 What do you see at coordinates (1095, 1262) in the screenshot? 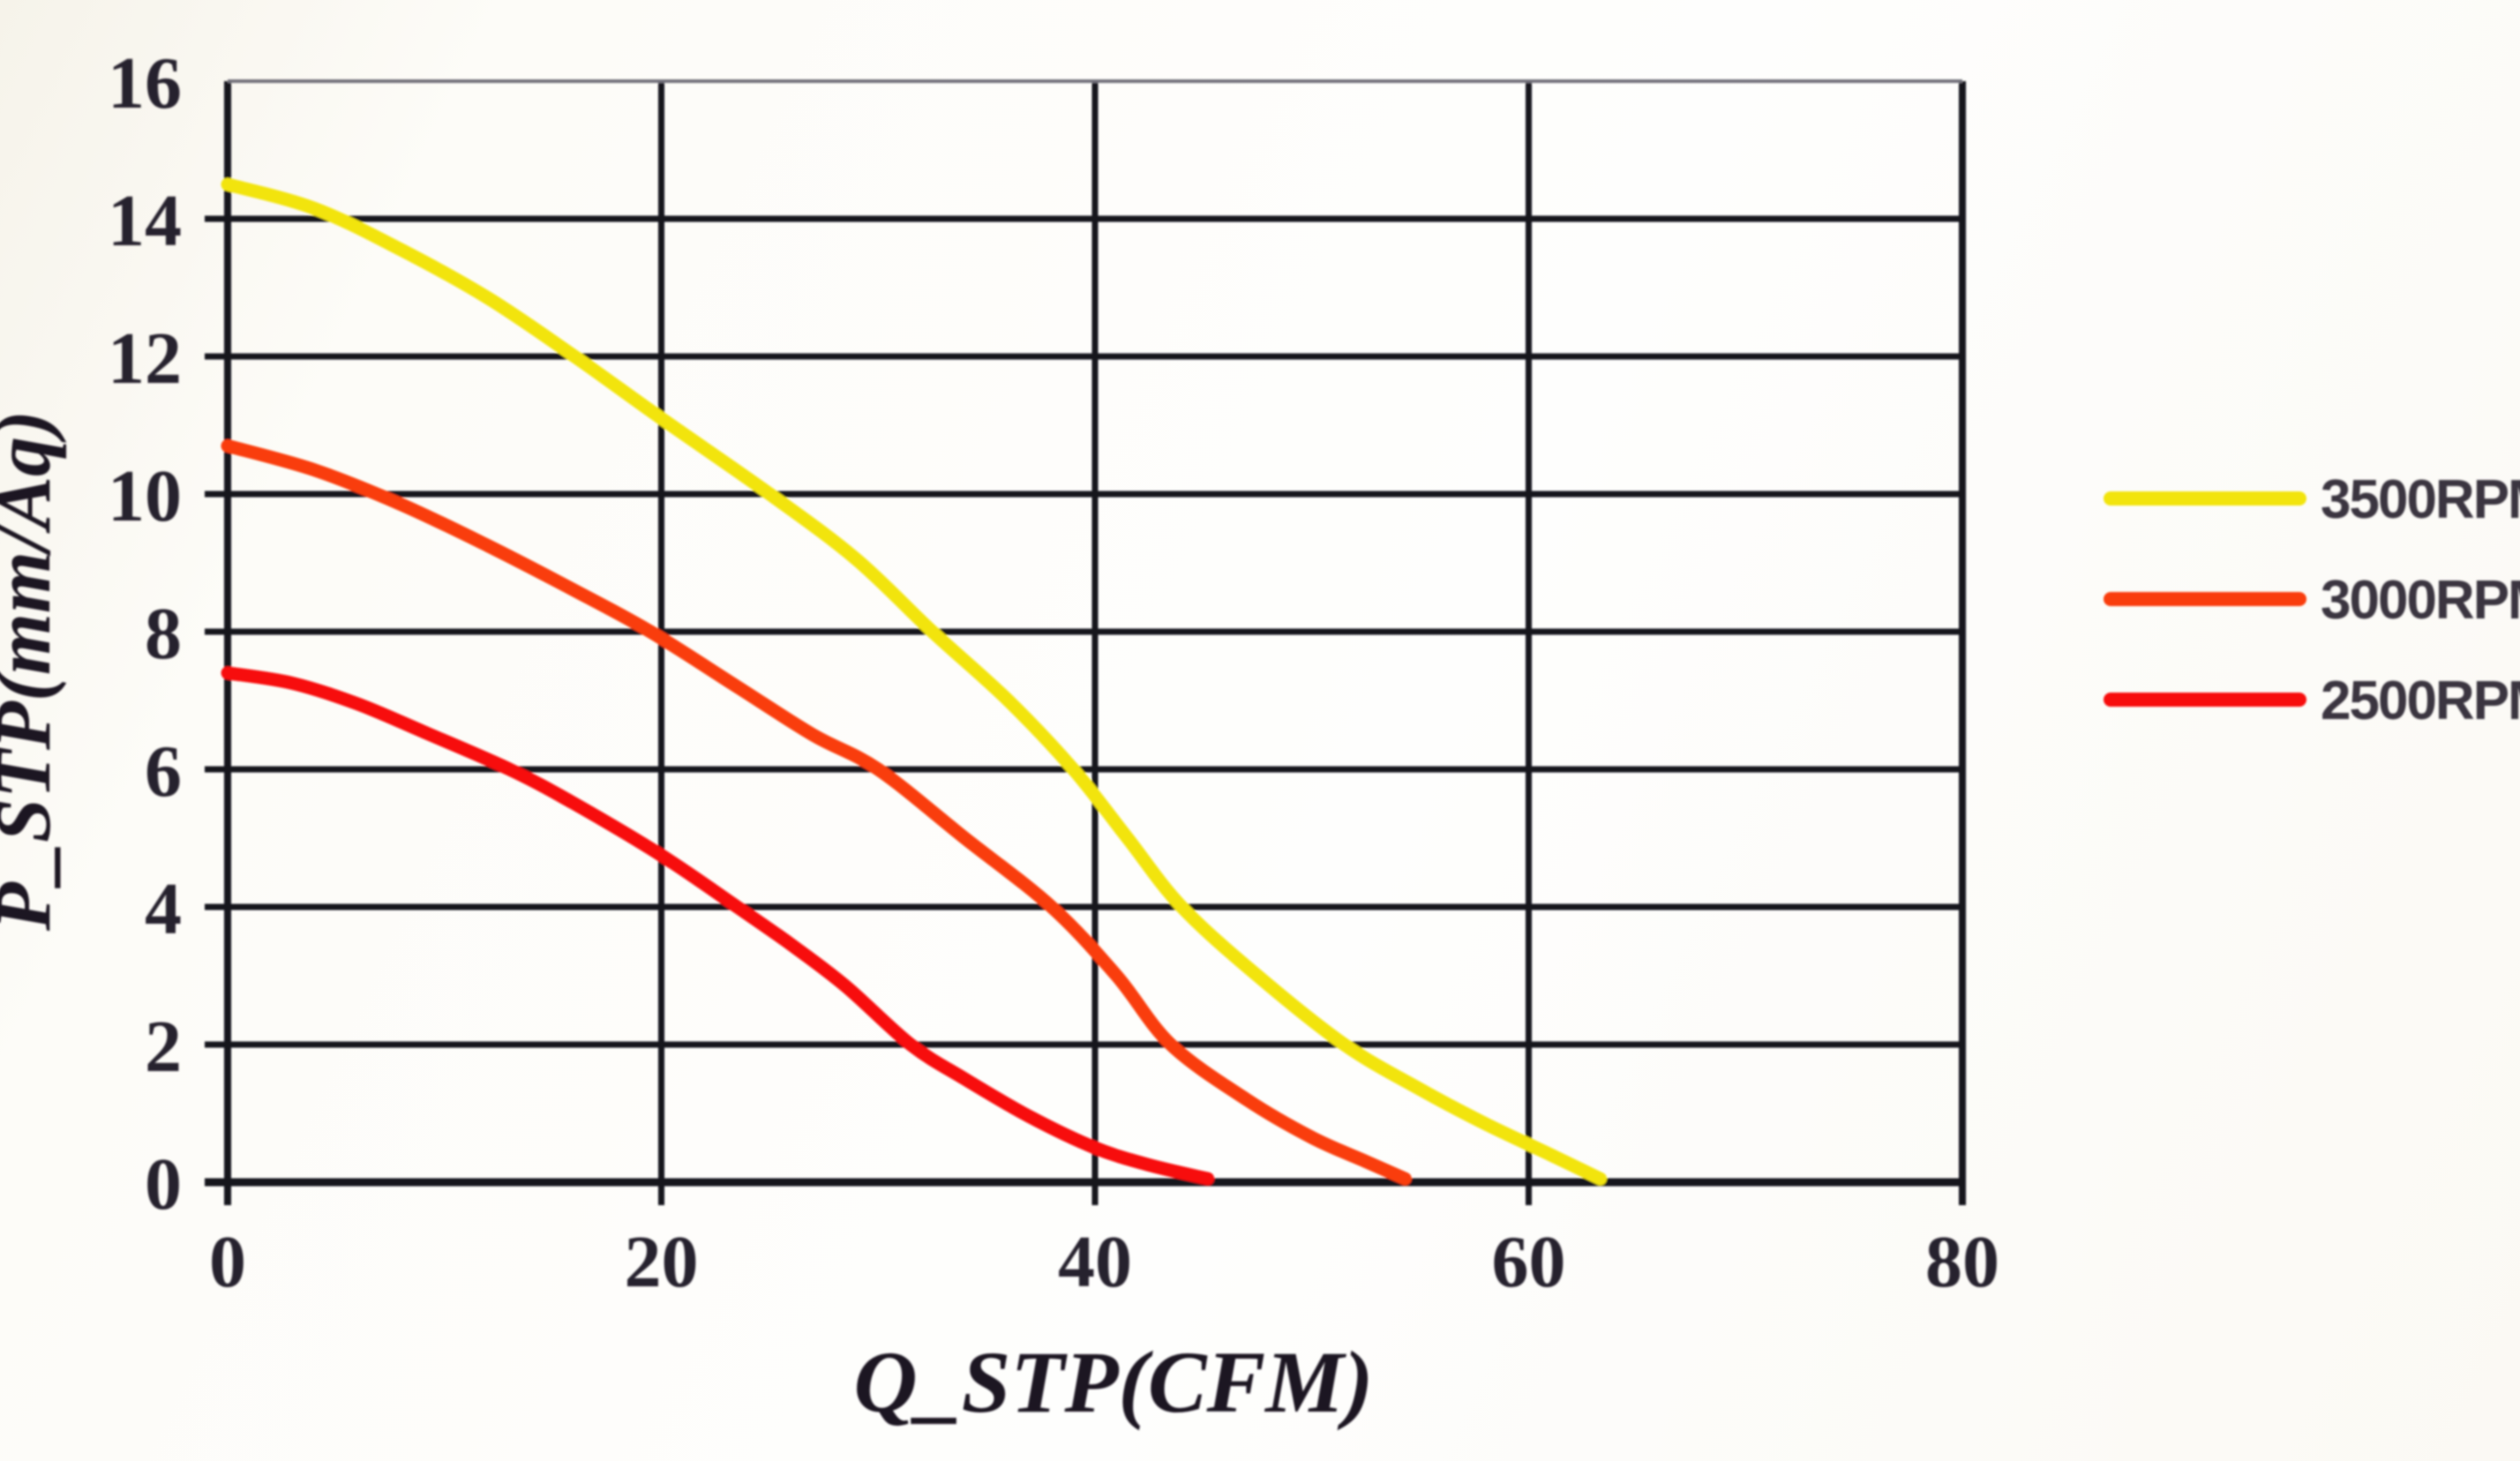
I see `tick-label-x-40: 40` at bounding box center [1095, 1262].